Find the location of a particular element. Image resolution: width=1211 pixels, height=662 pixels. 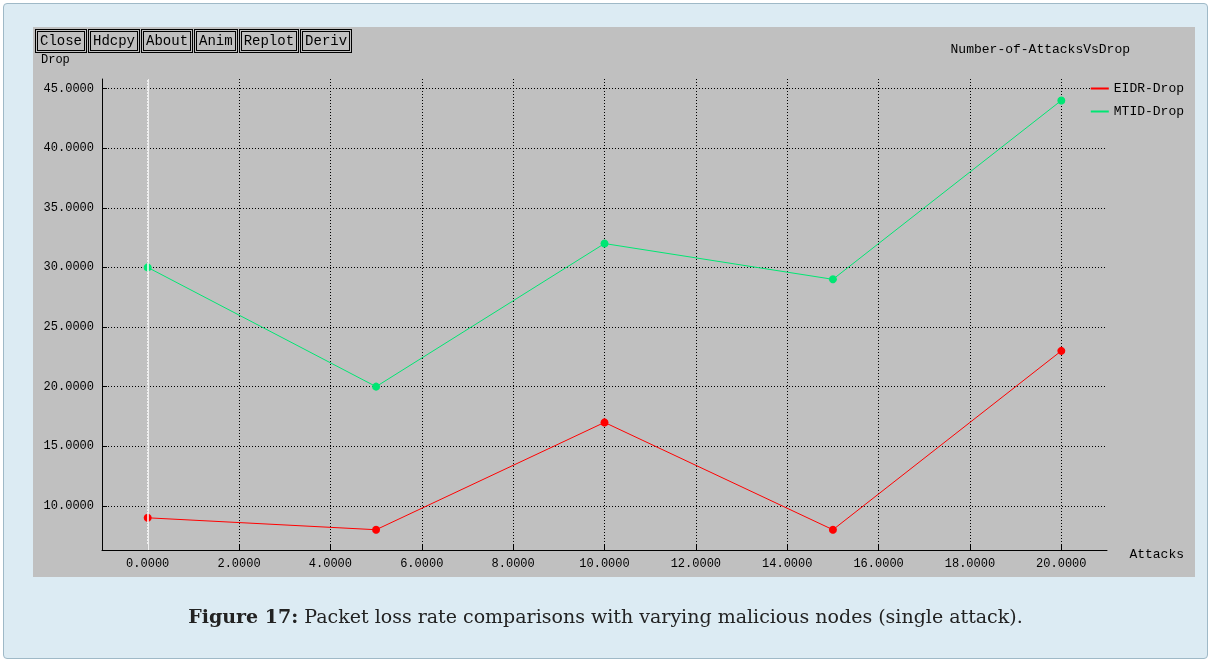

y-tick-label: 40.0000 is located at coordinates (68, 148).